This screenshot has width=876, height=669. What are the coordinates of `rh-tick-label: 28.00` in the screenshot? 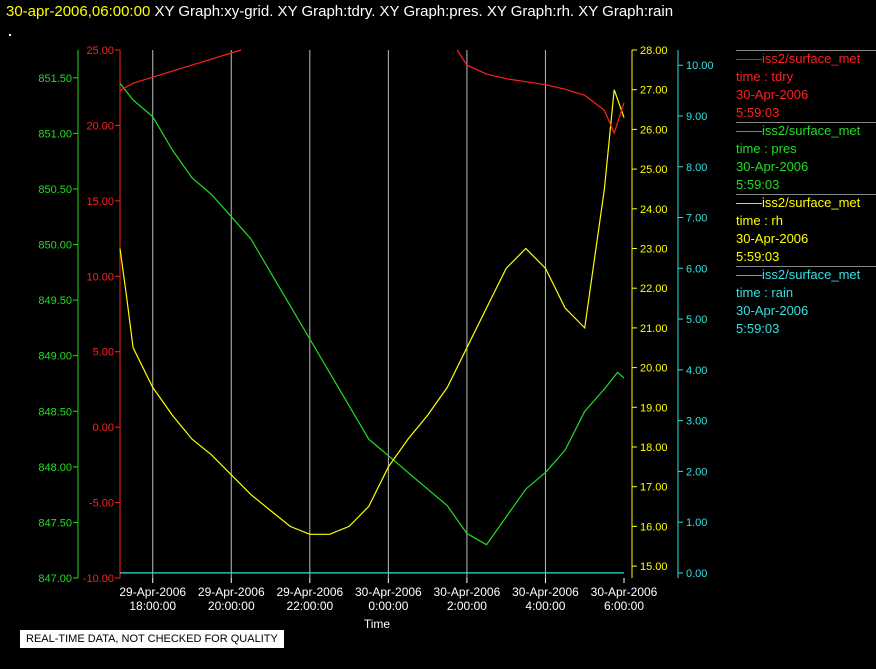 It's located at (654, 51).